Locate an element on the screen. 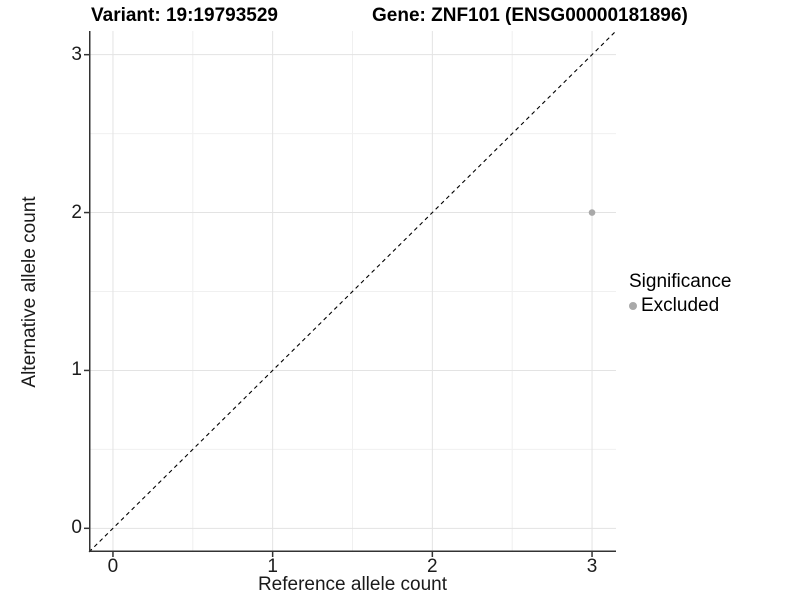  x-tick-label: 1 is located at coordinates (272, 566).